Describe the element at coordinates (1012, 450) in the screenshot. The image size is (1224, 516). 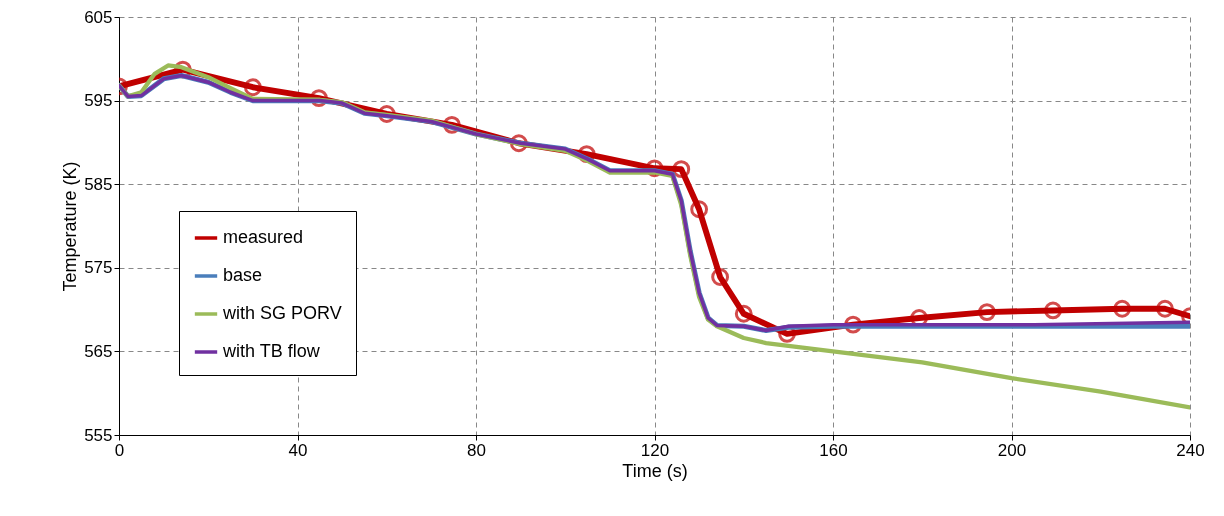
I see `x-tick-label: 200` at that location.